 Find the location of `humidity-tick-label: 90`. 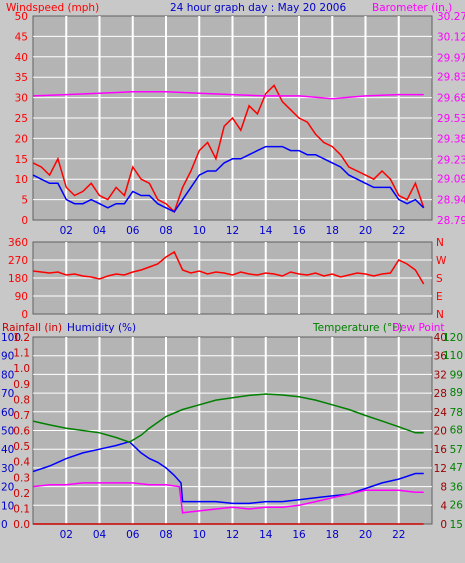

humidity-tick-label: 90 is located at coordinates (7, 357).